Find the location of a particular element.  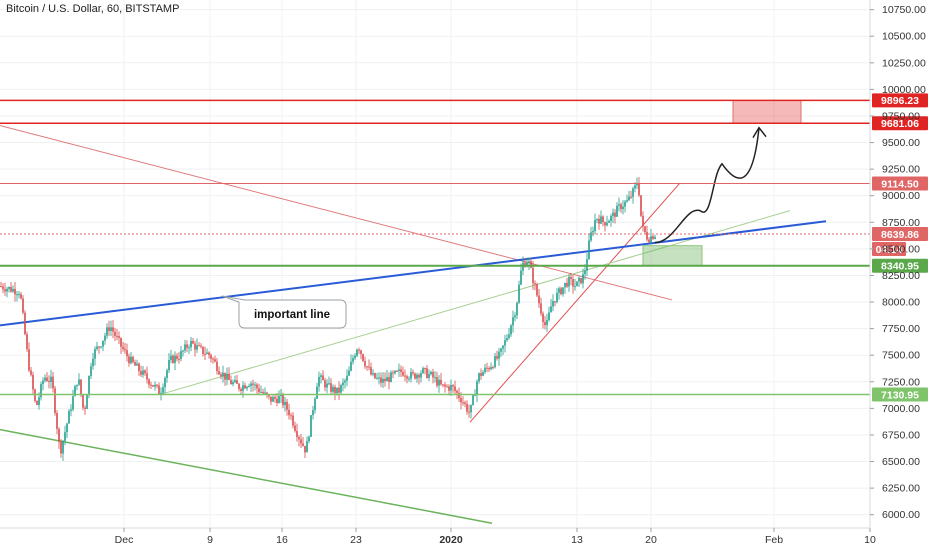

time-tick-label: 20 is located at coordinates (651, 540).